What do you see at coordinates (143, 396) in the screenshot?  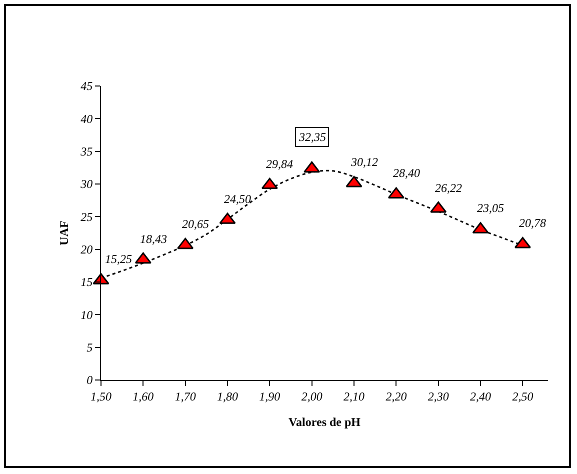 I see `x-tick-label: 1,60` at bounding box center [143, 396].